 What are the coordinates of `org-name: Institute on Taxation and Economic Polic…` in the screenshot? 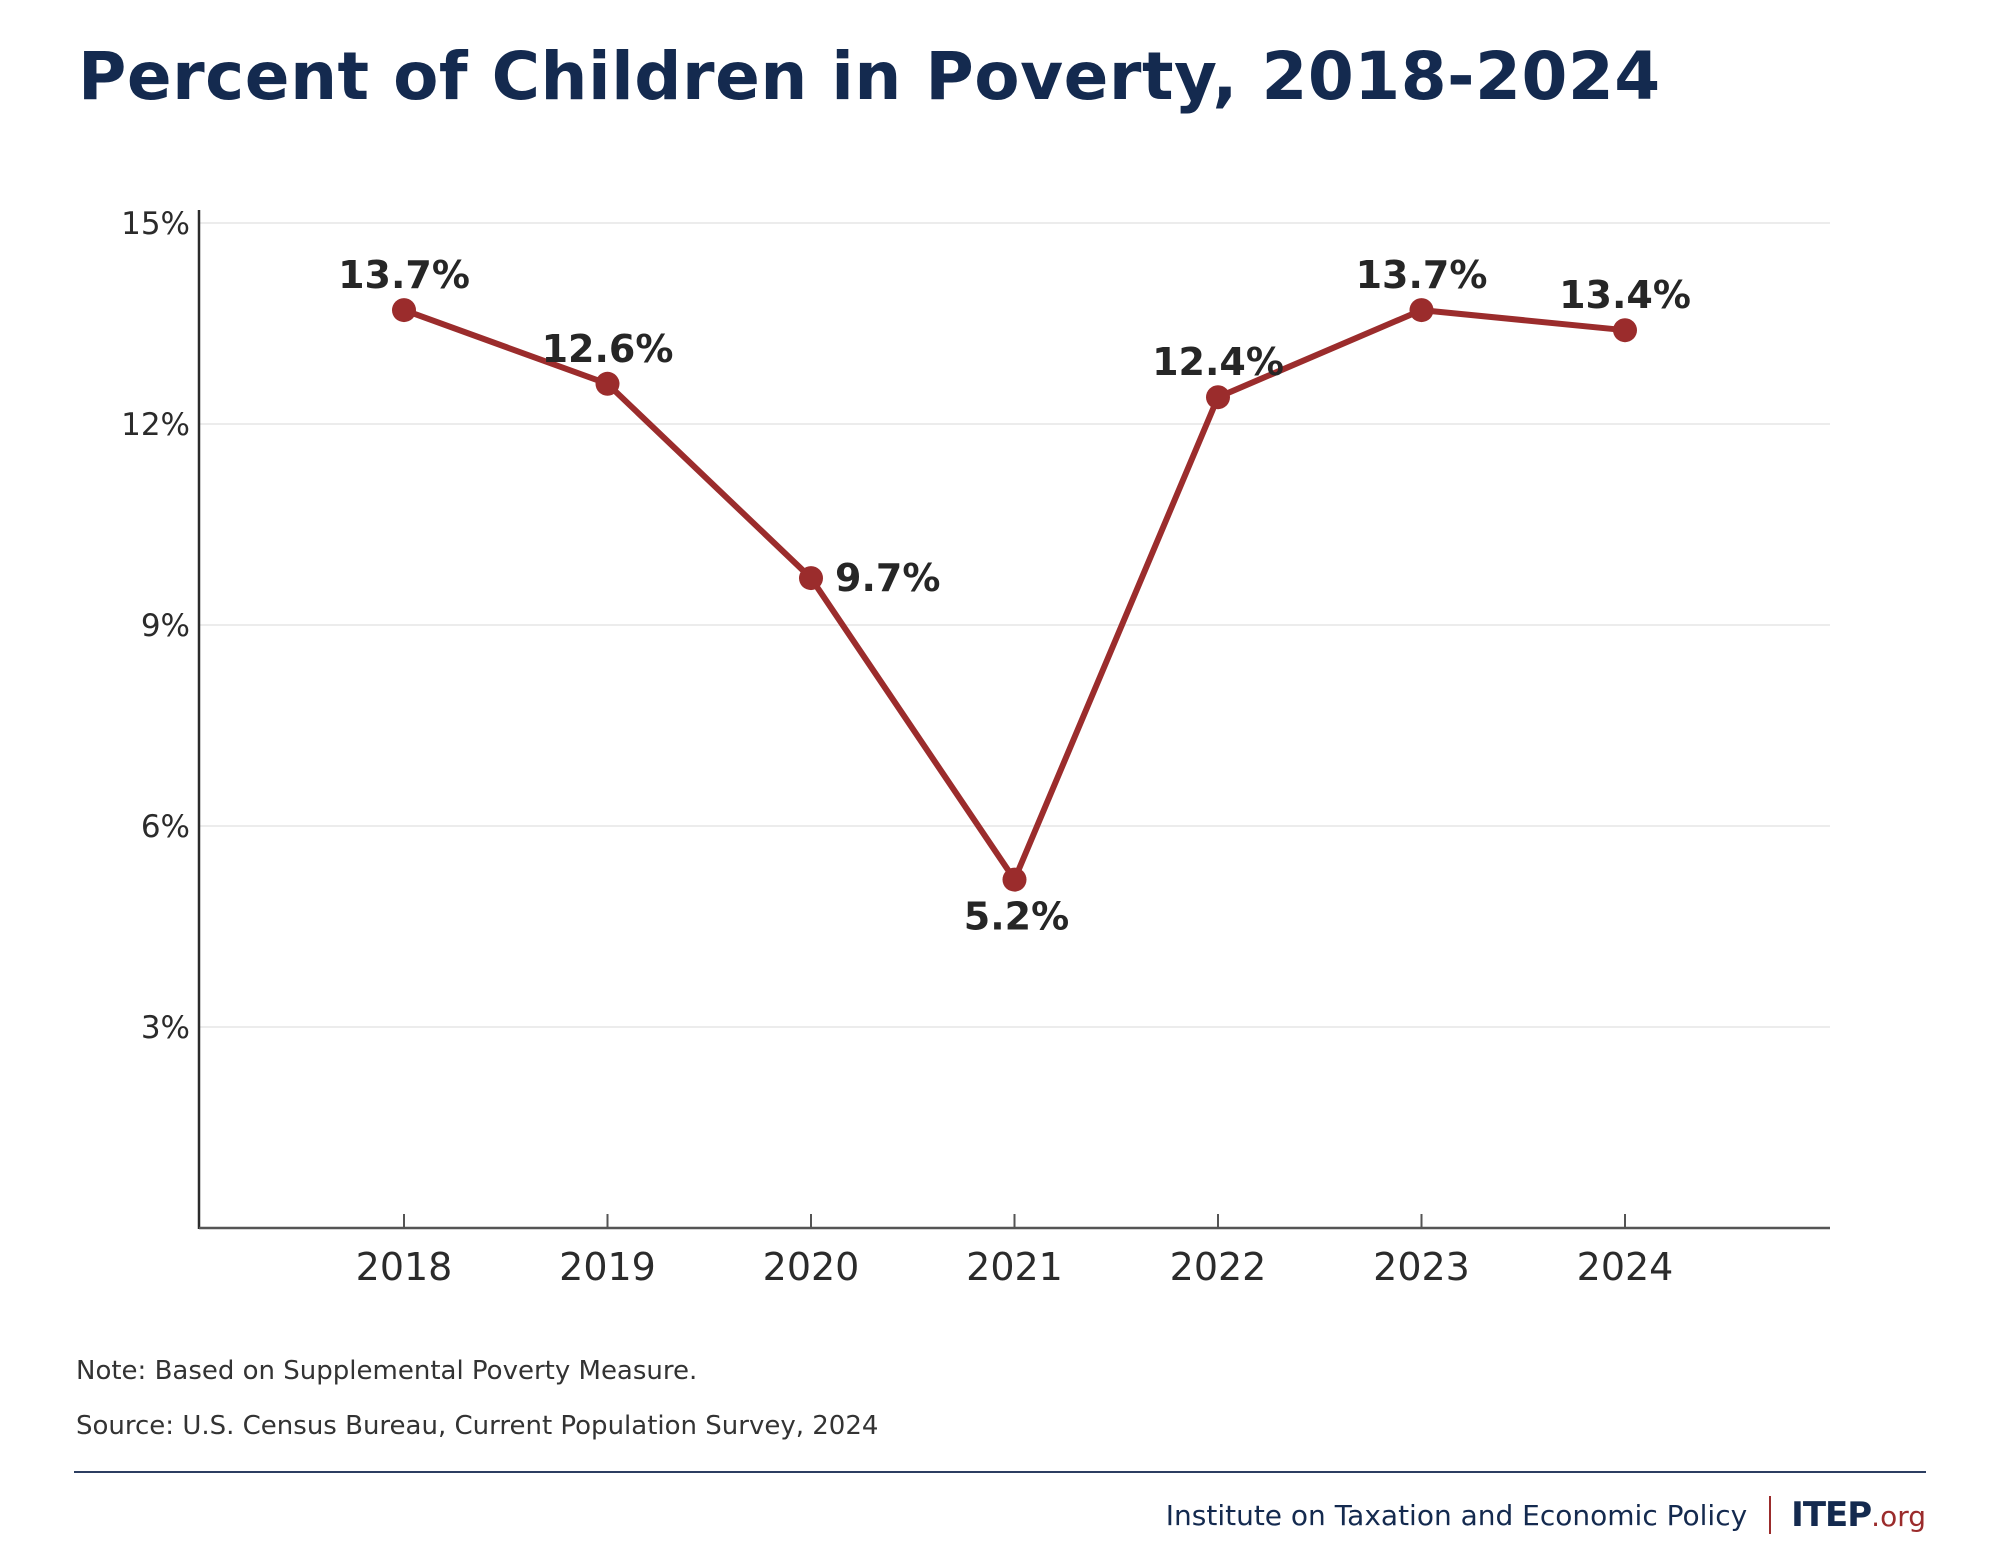 It's located at (1456, 1515).